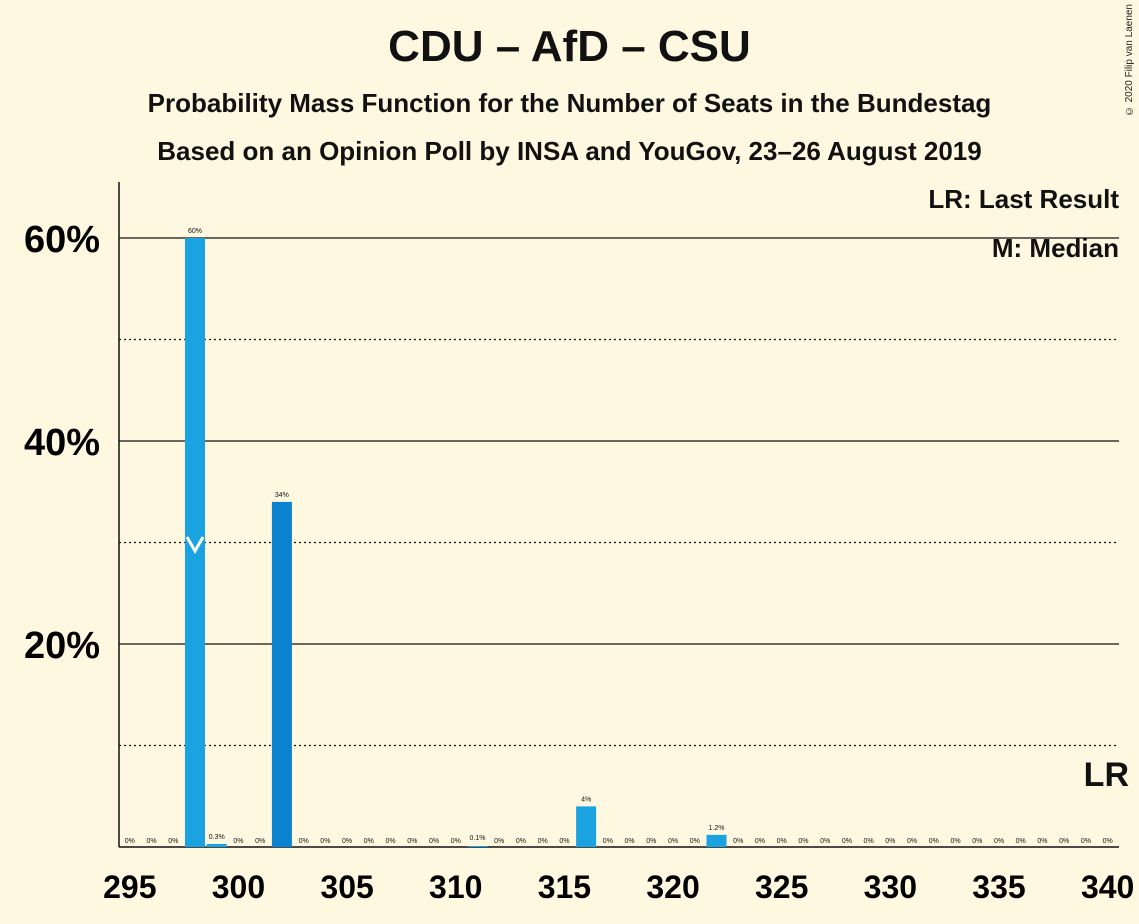 This screenshot has height=924, width=1139. What do you see at coordinates (346, 887) in the screenshot?
I see `x-tick-label: 305` at bounding box center [346, 887].